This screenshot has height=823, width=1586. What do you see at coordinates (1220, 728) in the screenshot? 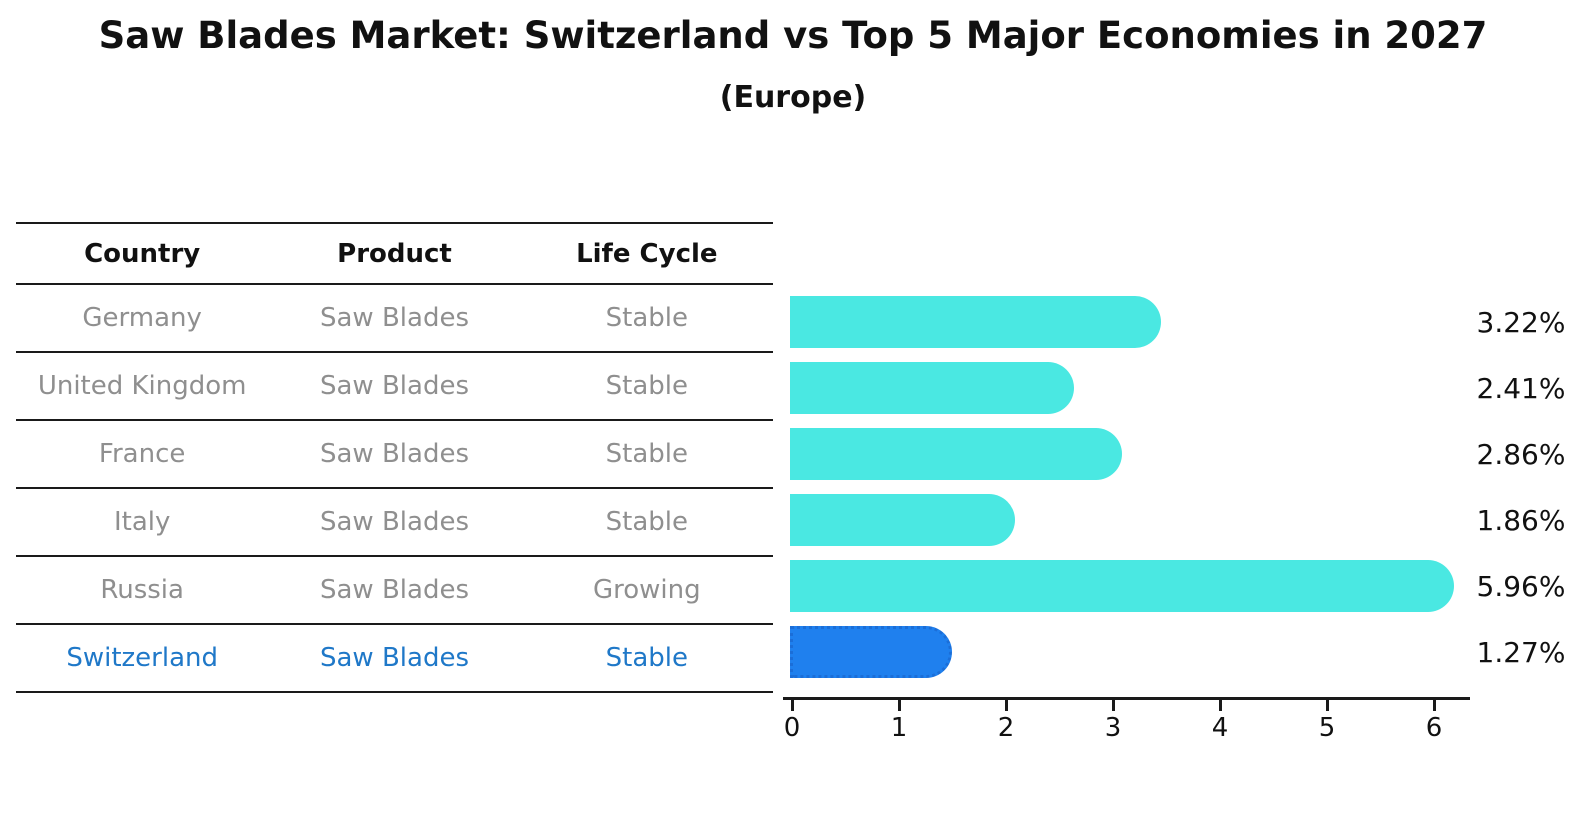
I see `tick-label: 4` at bounding box center [1220, 728].